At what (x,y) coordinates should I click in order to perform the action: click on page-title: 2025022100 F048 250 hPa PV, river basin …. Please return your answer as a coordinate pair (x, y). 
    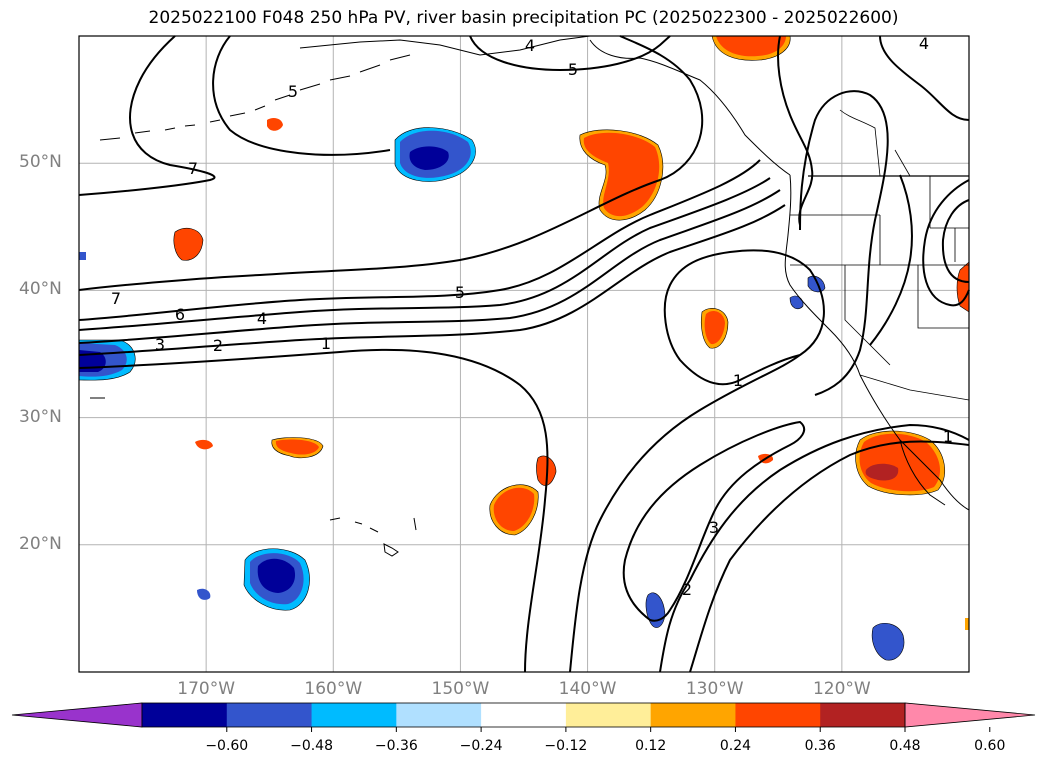
    Looking at the image, I should click on (523, 18).